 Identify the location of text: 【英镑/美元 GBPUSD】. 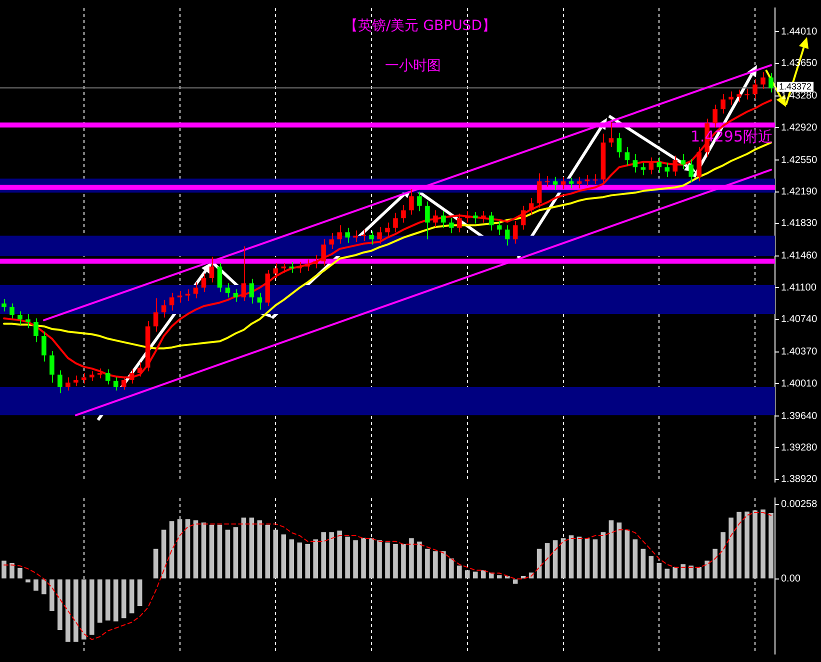
(420, 26).